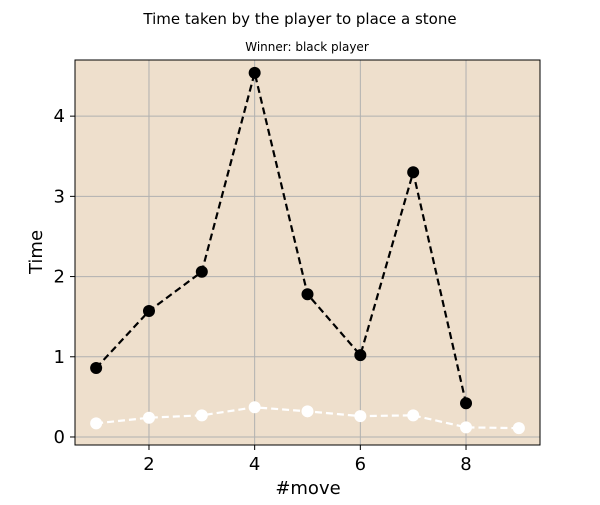  Describe the element at coordinates (148, 464) in the screenshot. I see `x-tick-label: 2` at that location.